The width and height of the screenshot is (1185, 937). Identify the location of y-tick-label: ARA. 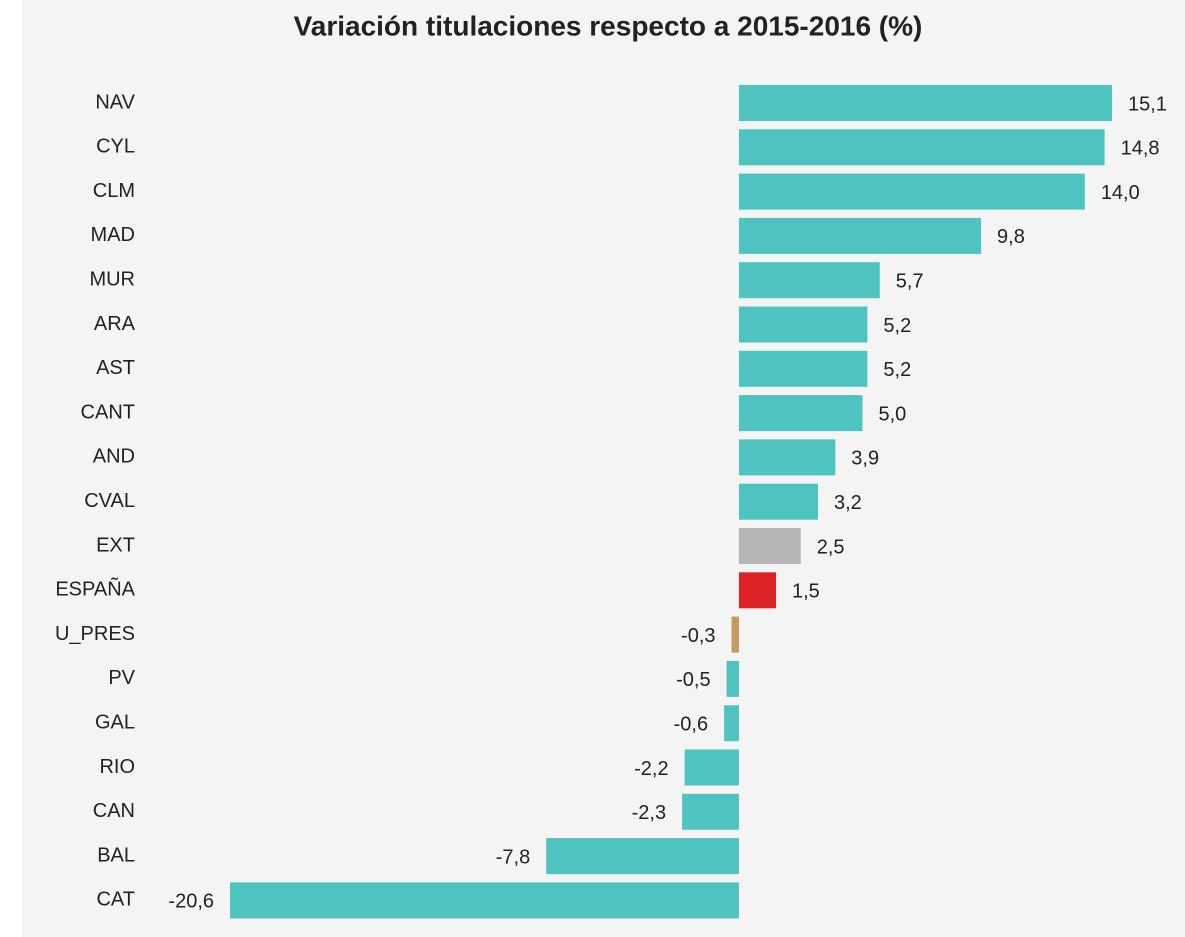
(115, 324).